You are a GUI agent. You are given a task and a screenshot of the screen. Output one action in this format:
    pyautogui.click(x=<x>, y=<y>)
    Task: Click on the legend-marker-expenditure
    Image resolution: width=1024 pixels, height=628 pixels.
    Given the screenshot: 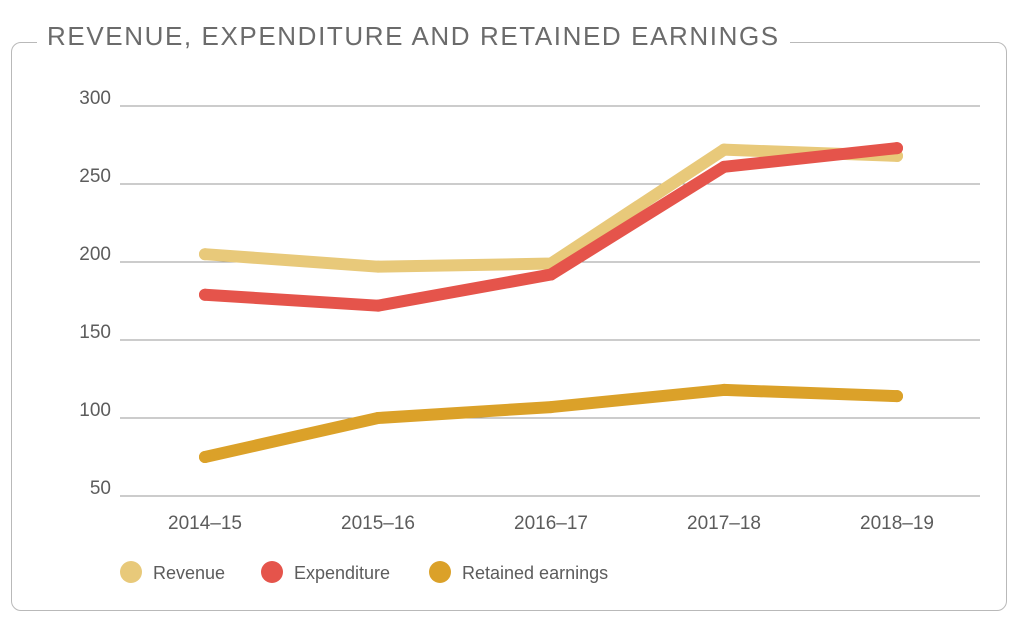 What is the action you would take?
    pyautogui.click(x=272, y=572)
    